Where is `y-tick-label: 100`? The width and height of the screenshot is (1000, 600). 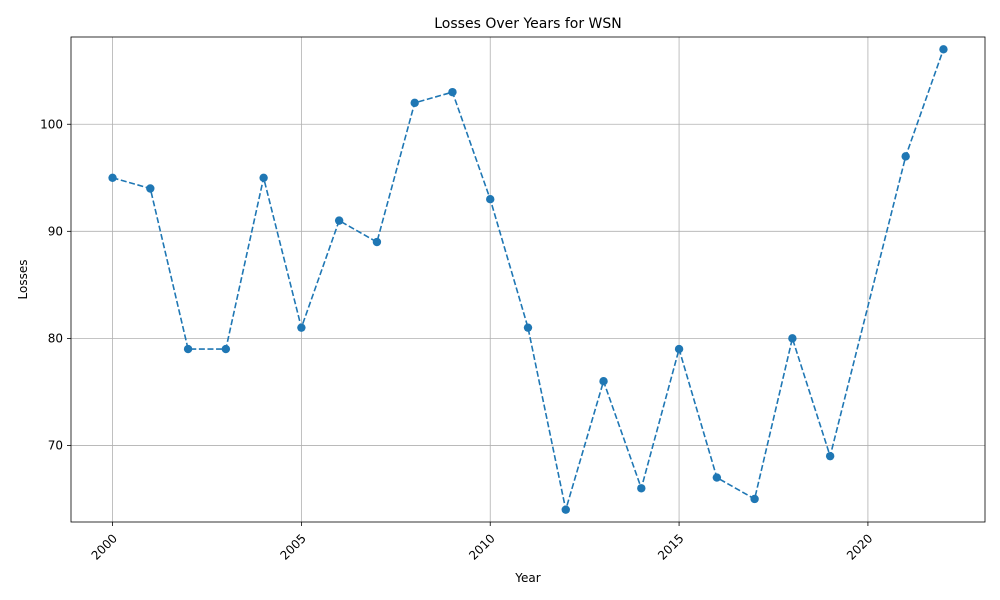
y-tick-label: 100 is located at coordinates (51, 124).